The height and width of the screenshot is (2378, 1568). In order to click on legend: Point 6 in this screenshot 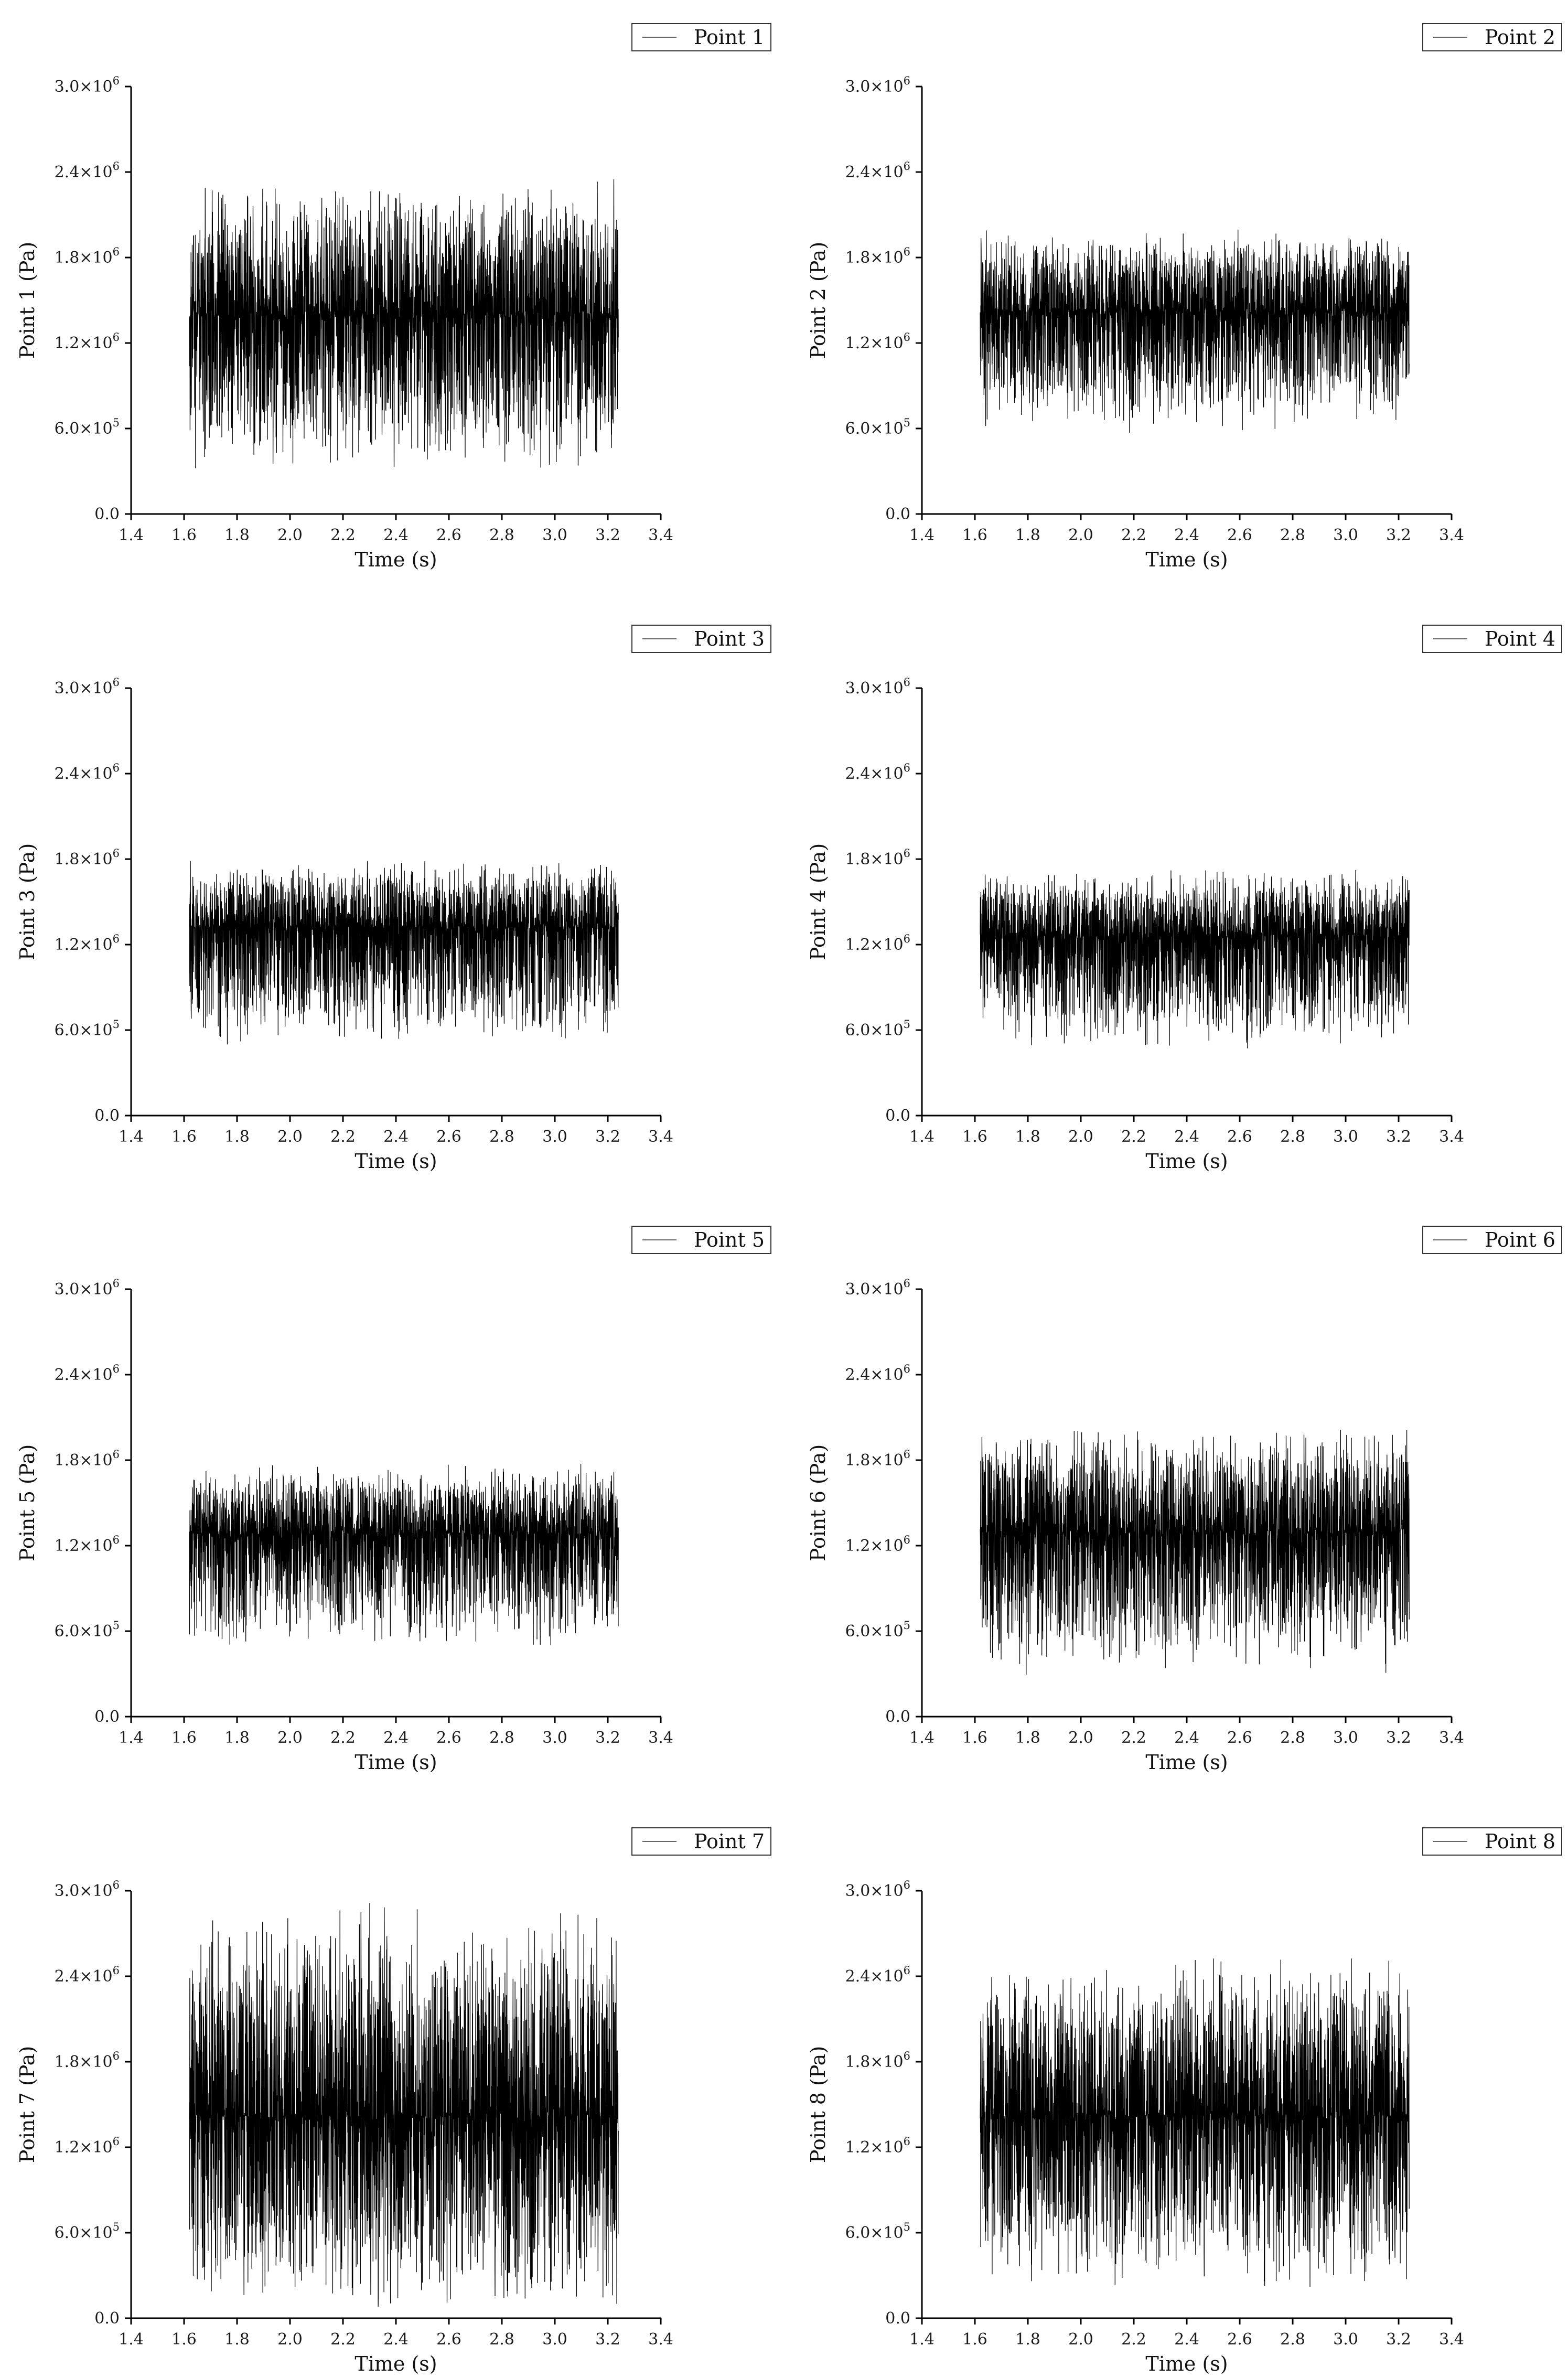, I will do `click(1492, 1240)`.